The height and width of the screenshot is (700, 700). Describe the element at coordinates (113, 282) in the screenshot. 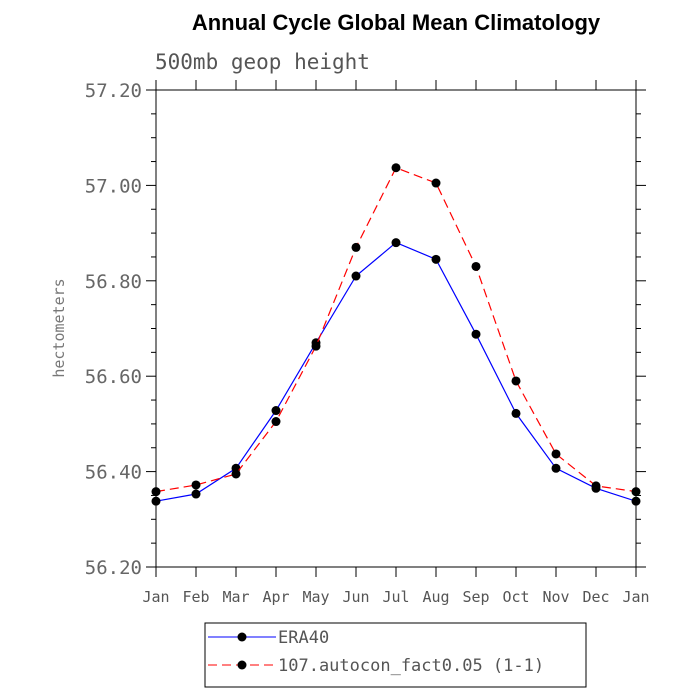

I see `y-tick-label: 56.80` at that location.